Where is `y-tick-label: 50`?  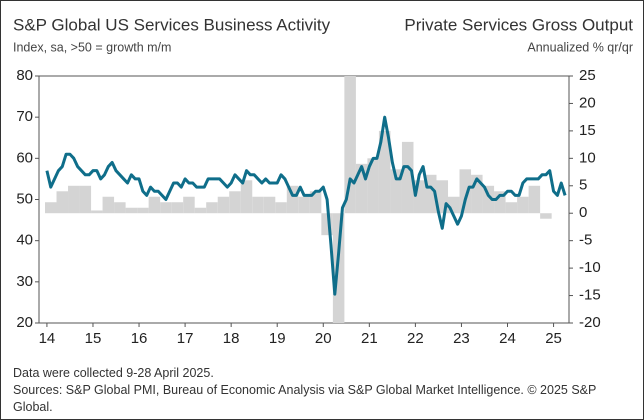
y-tick-label: 50 is located at coordinates (24, 198).